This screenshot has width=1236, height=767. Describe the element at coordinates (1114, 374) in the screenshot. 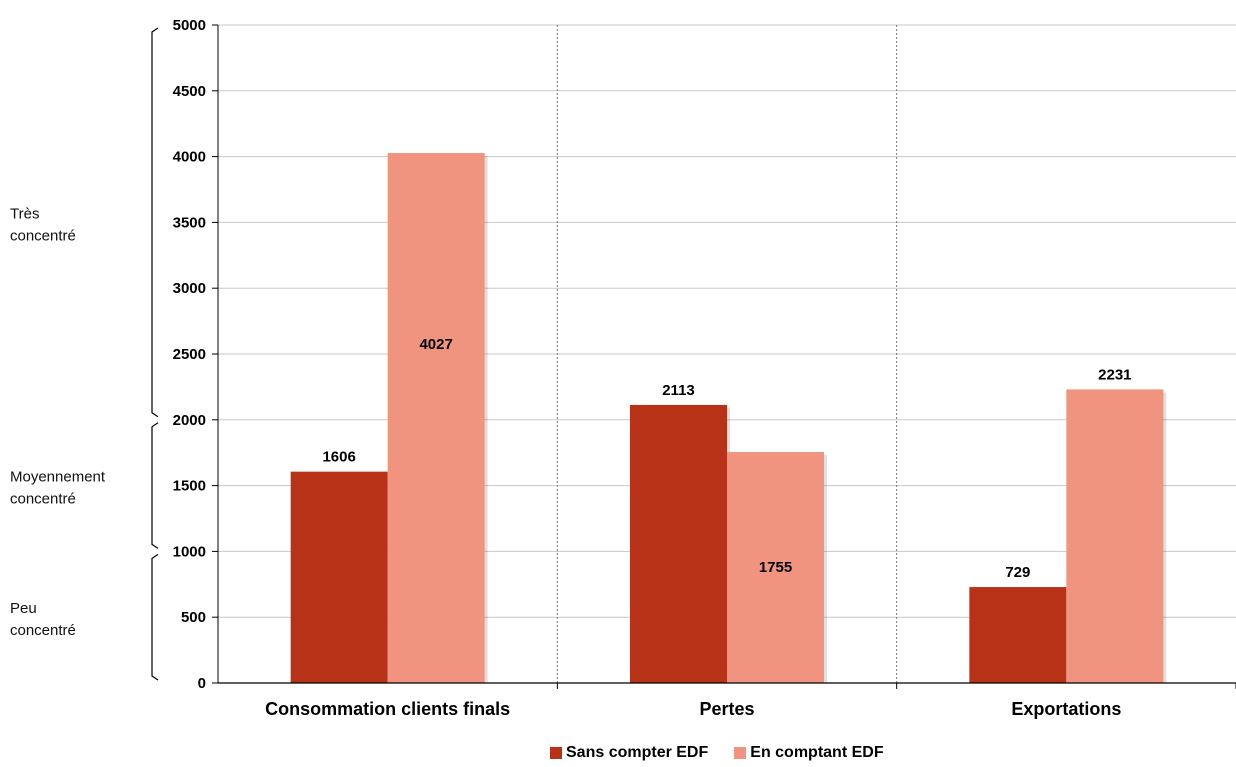

I see `data-label-2-3: 2231` at that location.